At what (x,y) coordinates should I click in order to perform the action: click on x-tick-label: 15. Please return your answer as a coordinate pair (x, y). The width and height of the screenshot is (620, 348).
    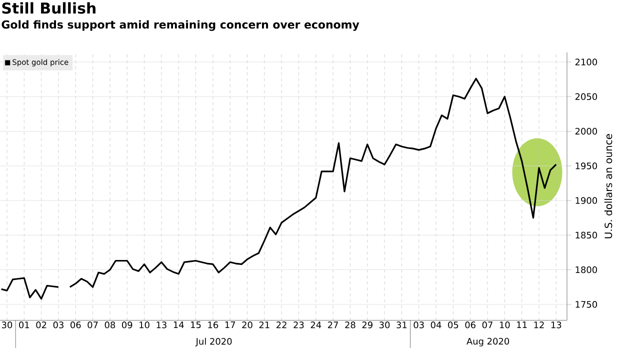
    Looking at the image, I should click on (196, 325).